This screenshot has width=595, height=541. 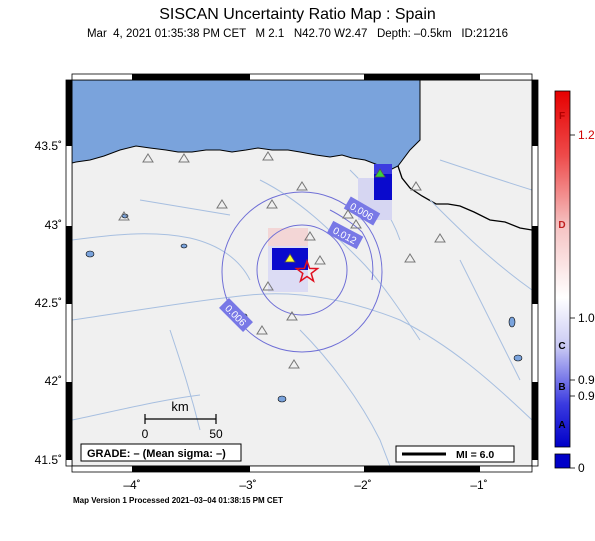 What do you see at coordinates (362, 485) in the screenshot?
I see `lon-label: –2˚` at bounding box center [362, 485].